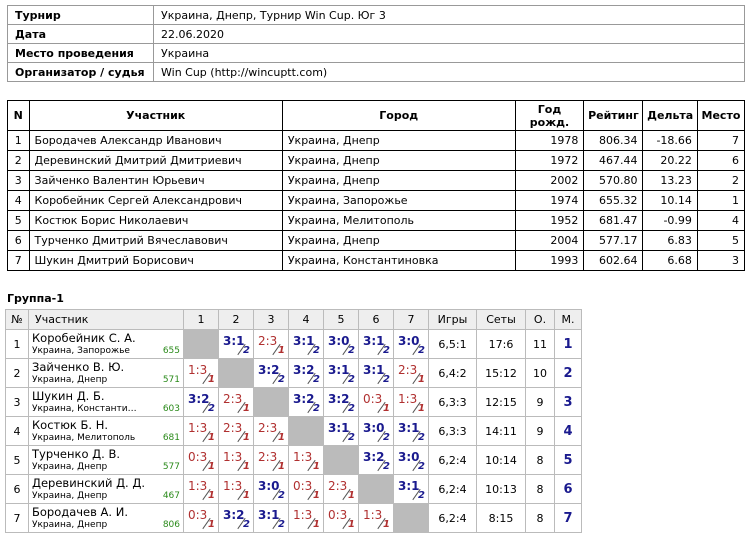  I want to click on group-row-number: 7, so click(17, 518).